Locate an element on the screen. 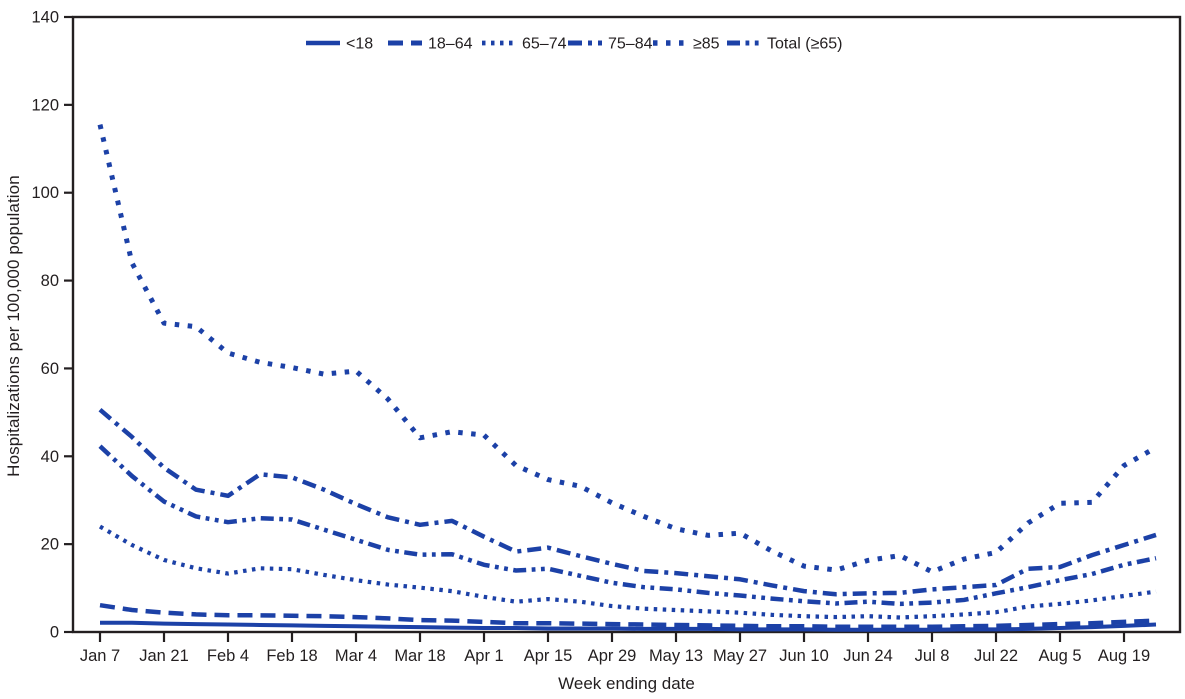  x-tick-label: Jun 10 is located at coordinates (804, 656).